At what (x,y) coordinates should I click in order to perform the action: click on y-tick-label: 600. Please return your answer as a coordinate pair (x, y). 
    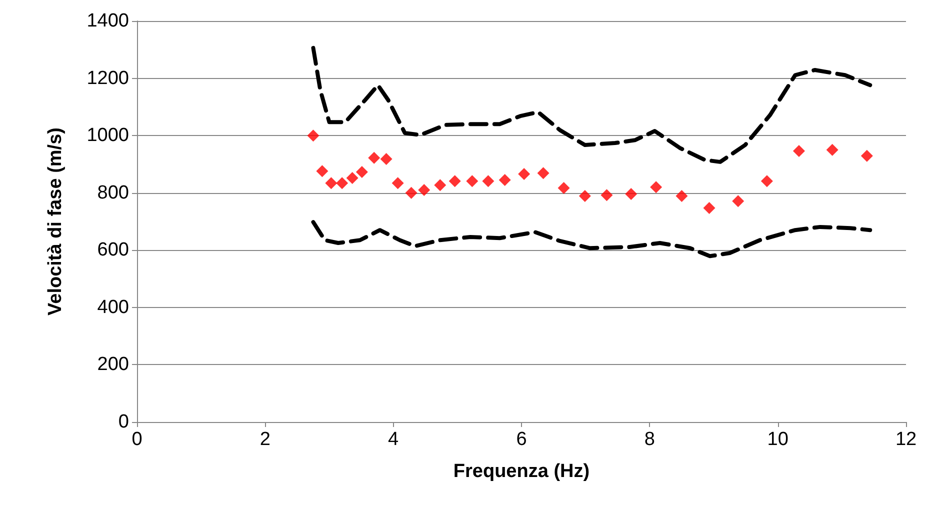
    Looking at the image, I should click on (113, 250).